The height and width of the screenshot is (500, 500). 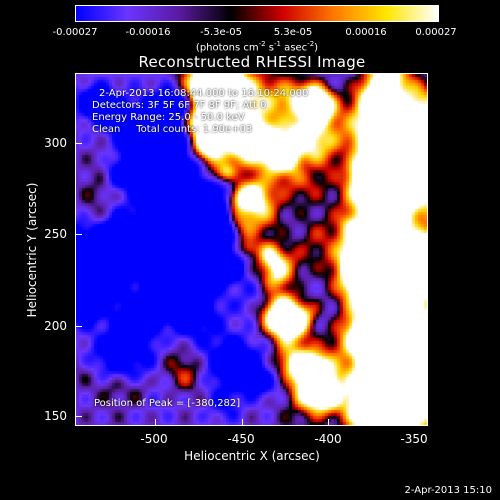 I want to click on colorbar-tick: 5.3e-05, so click(x=293, y=32).